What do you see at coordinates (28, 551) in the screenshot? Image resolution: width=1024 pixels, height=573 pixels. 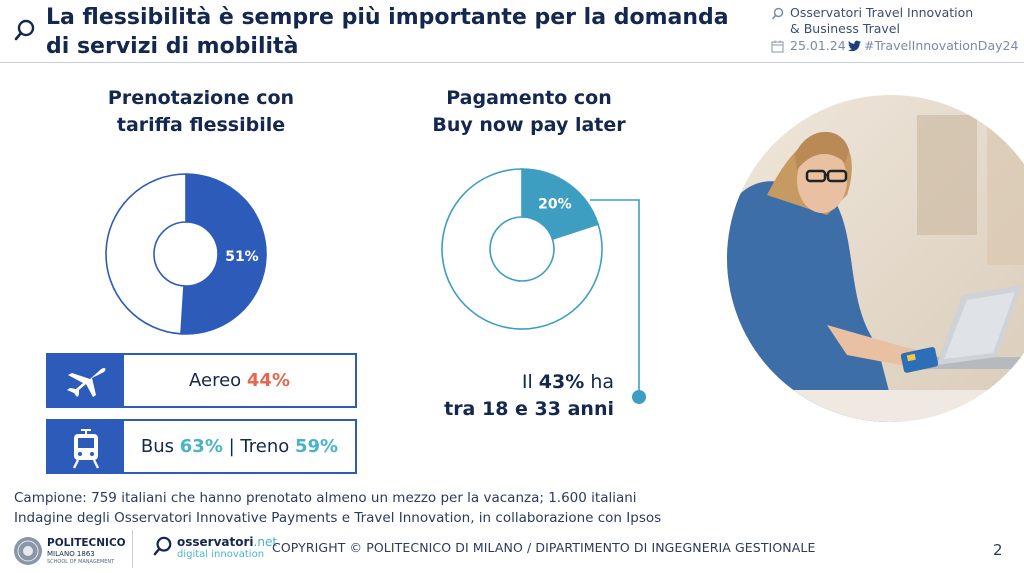 I see `politecnico-seal-icon` at bounding box center [28, 551].